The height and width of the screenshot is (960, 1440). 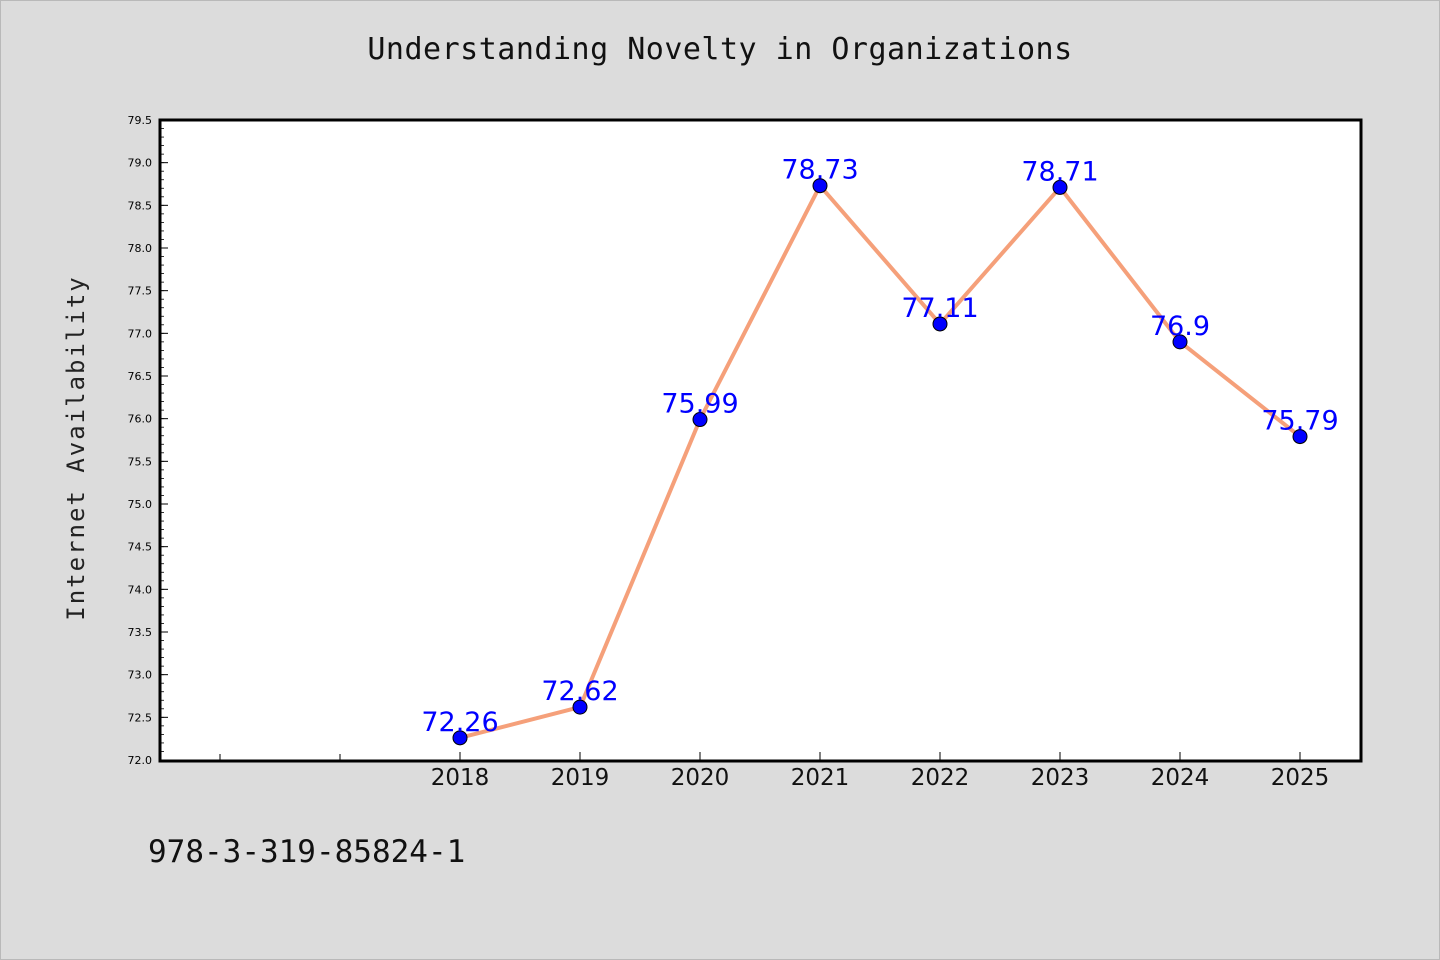 What do you see at coordinates (1299, 421) in the screenshot?
I see `data-label: 75.79` at bounding box center [1299, 421].